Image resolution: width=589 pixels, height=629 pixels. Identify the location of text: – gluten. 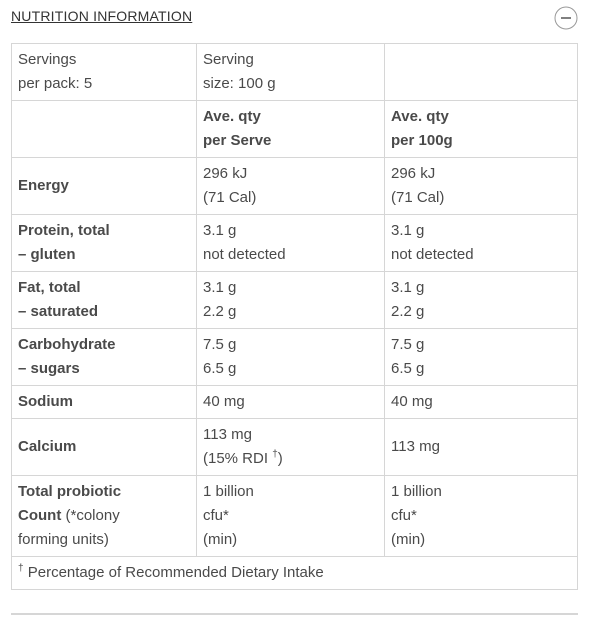
(47, 254).